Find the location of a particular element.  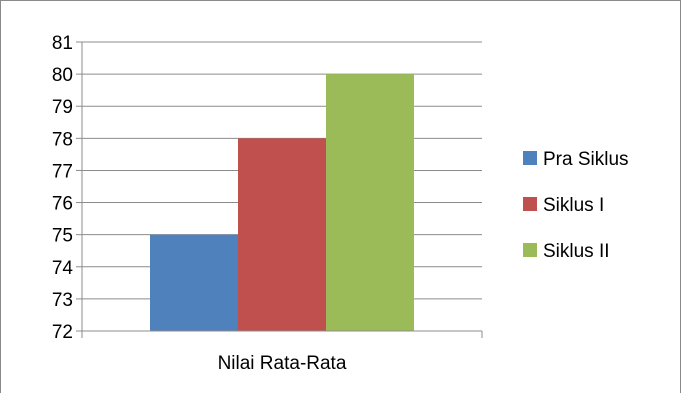

y-tick-label-79: 79 is located at coordinates (62, 107).